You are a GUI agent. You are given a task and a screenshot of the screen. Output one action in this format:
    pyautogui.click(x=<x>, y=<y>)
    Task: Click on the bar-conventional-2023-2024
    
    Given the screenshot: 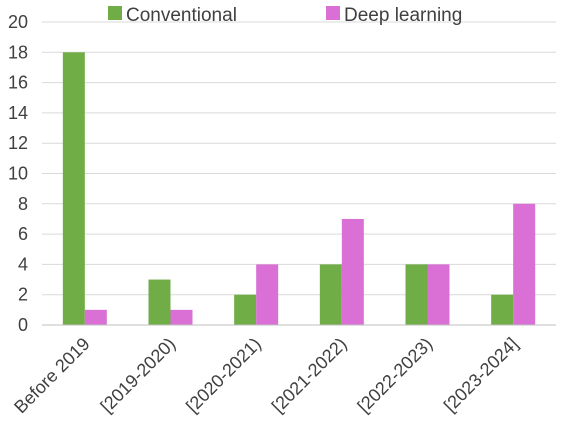 What is the action you would take?
    pyautogui.click(x=502, y=309)
    